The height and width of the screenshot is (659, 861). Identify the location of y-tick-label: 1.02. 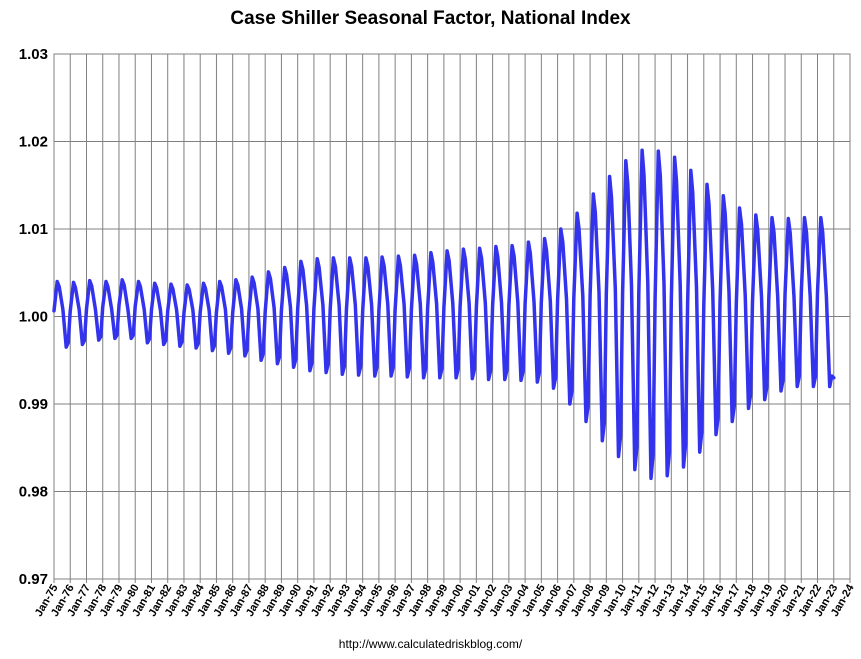
(33, 142).